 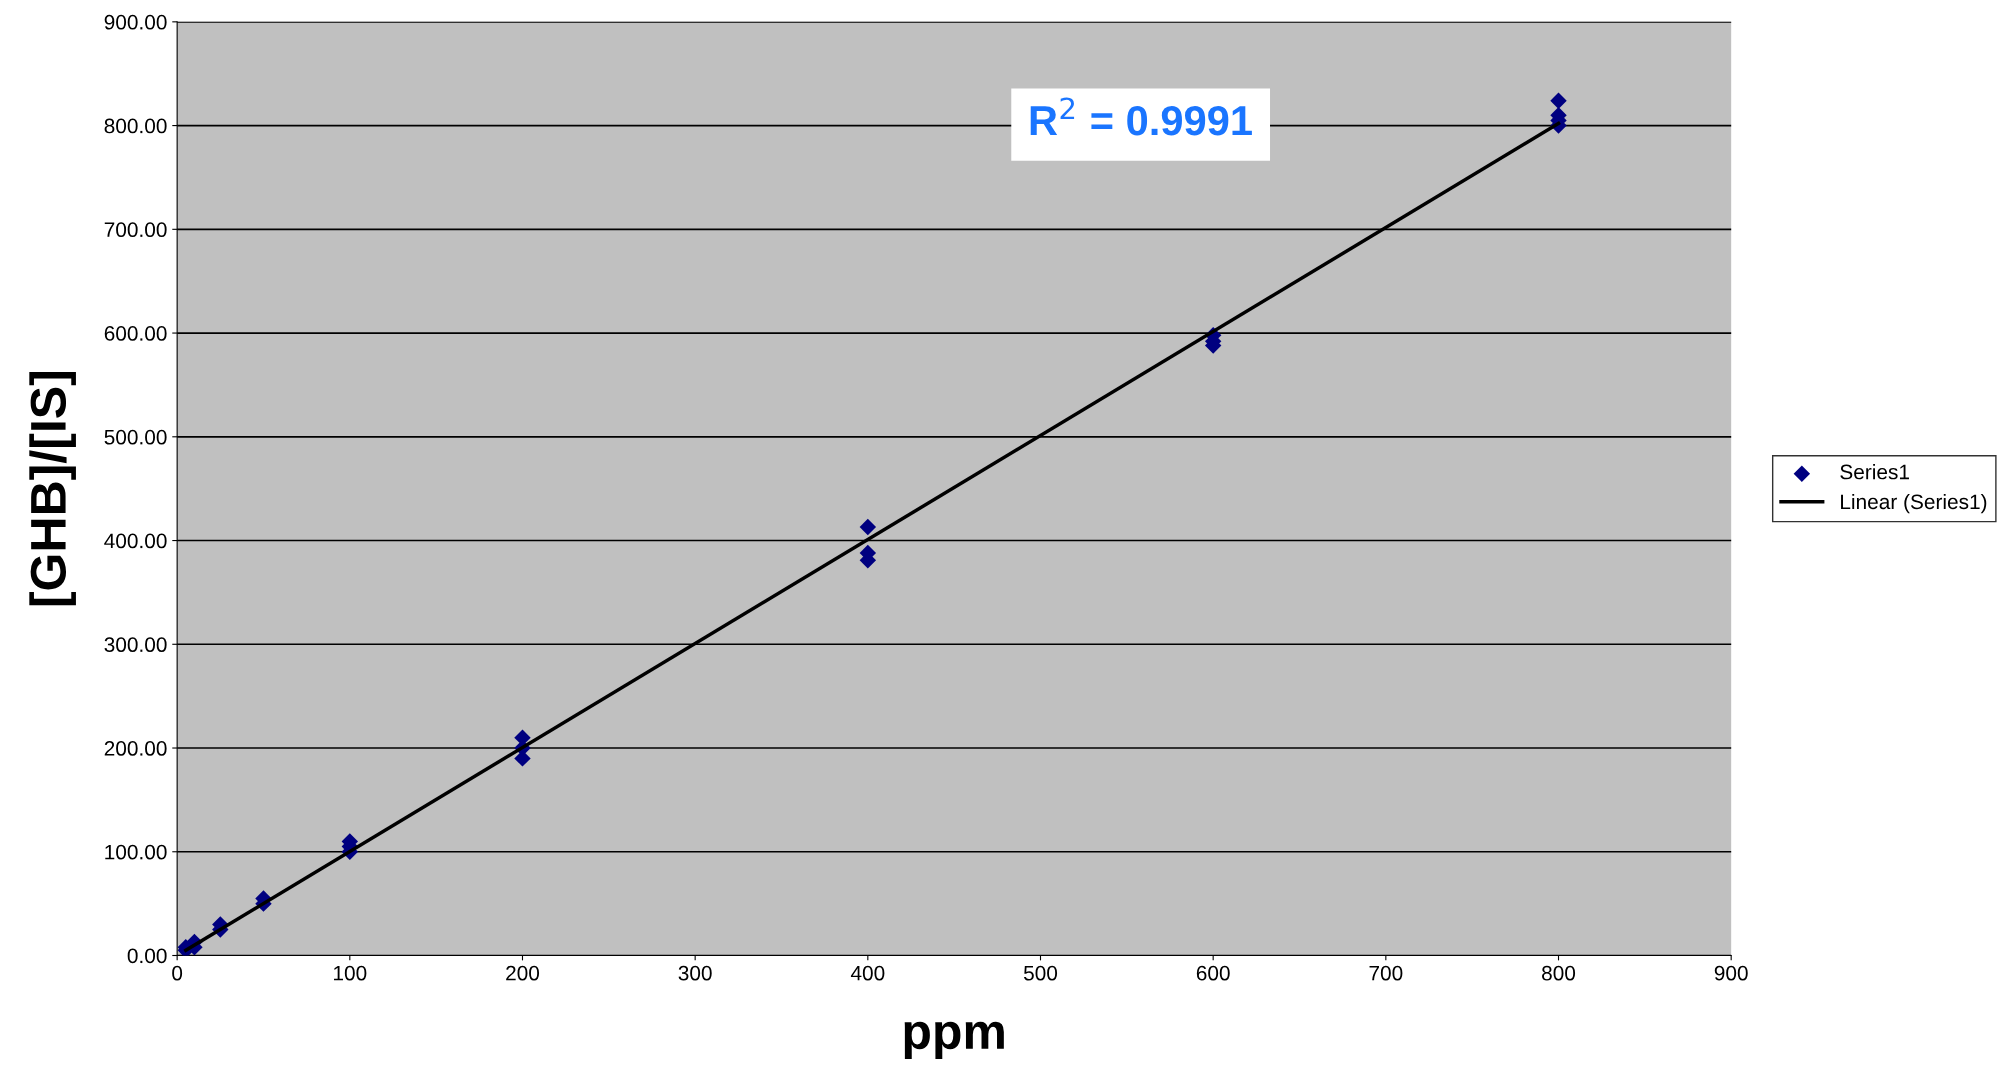 I want to click on x-tick-label: 500, so click(x=1040, y=973).